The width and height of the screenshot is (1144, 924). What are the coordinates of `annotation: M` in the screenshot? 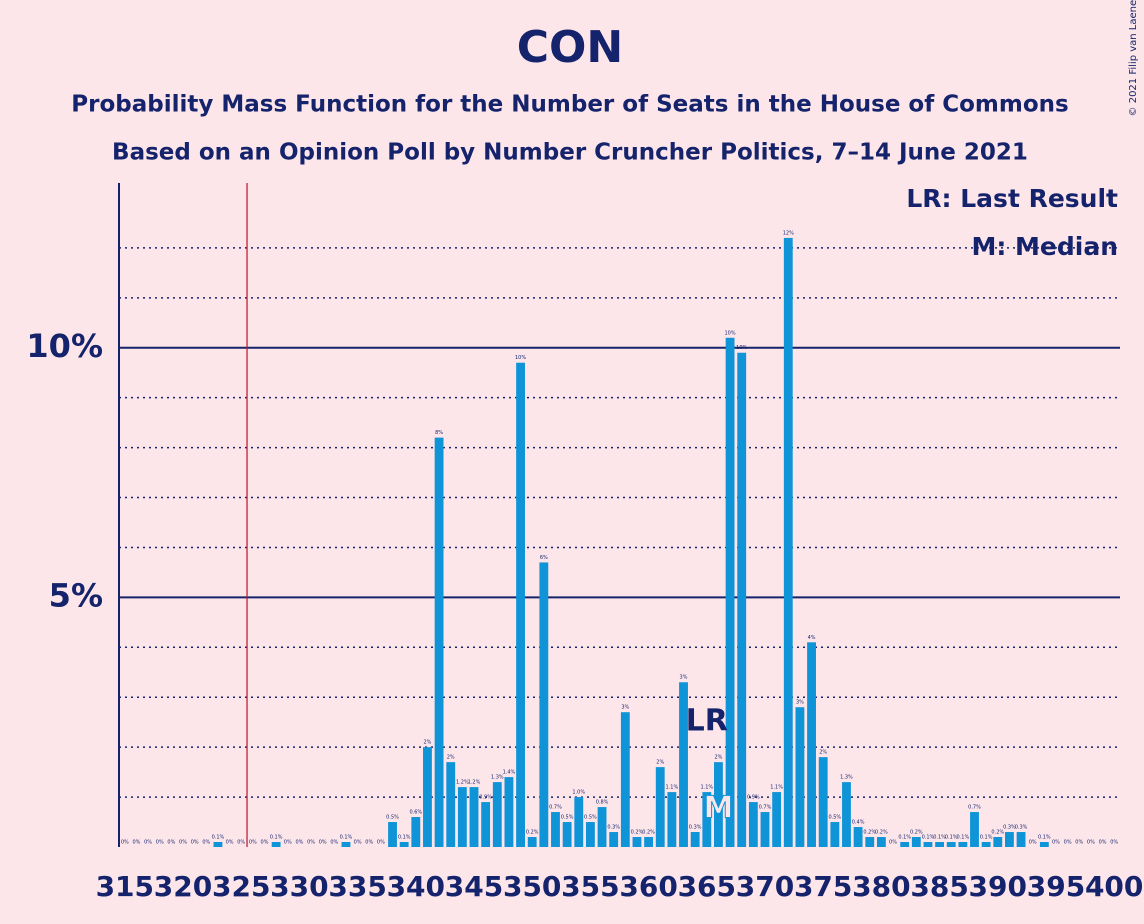 It's located at (719, 808).